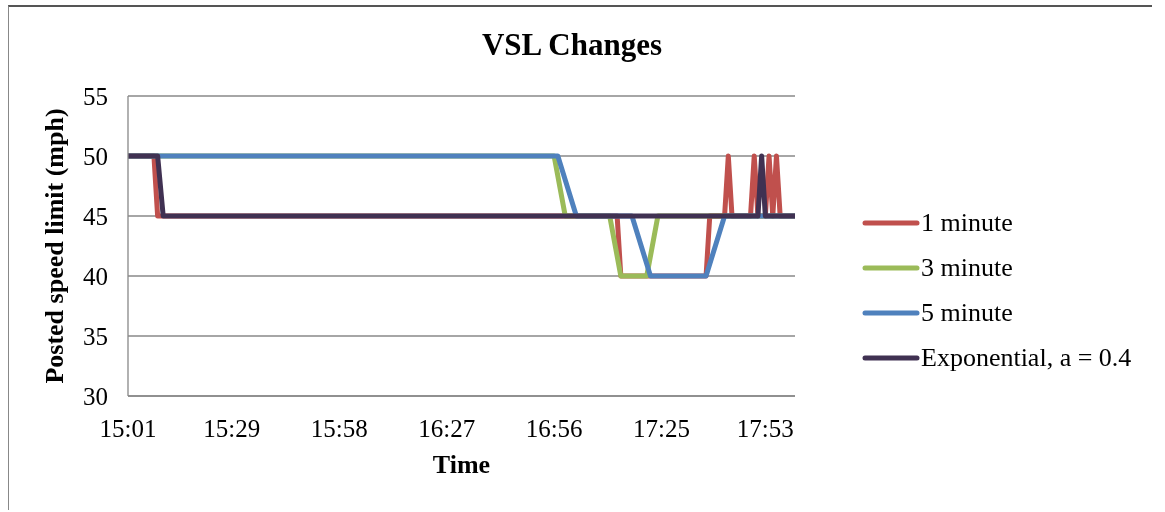 The image size is (1165, 512). I want to click on y-tick-label: 55, so click(95, 96).